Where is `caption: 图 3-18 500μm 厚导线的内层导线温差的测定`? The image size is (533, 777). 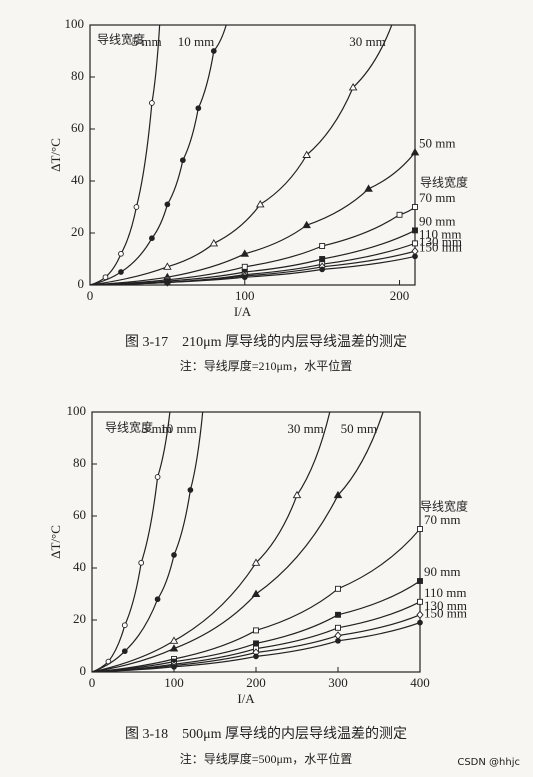 caption: 图 3-18 500μm 厚导线的内层导线温差的测定 is located at coordinates (266, 734).